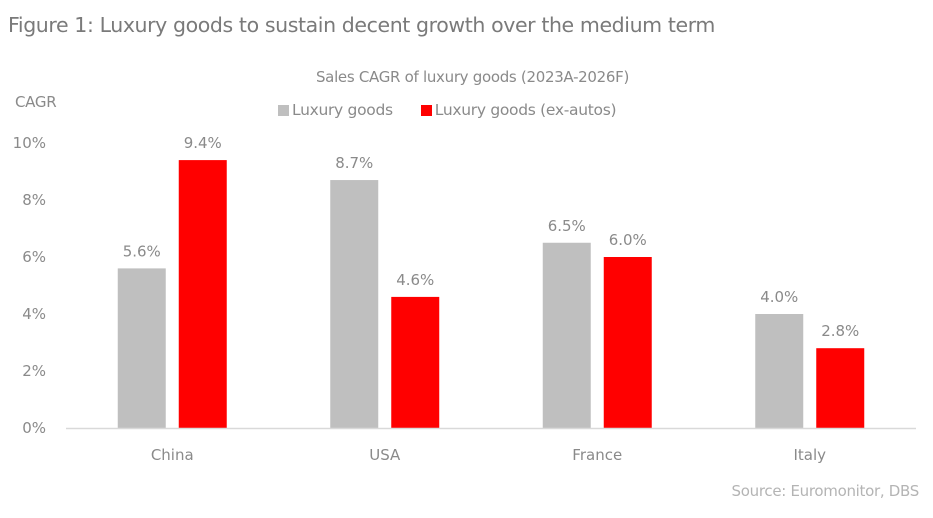  I want to click on data-label: 4.0%, so click(779, 297).